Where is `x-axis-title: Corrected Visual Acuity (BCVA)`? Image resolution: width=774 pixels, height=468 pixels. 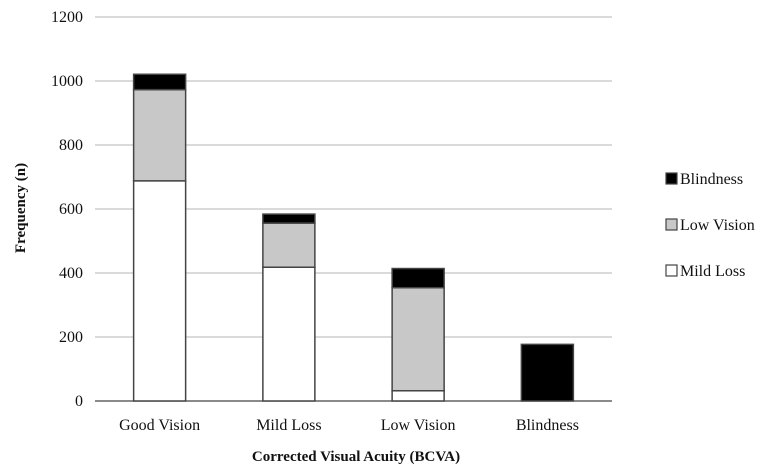
x-axis-title: Corrected Visual Acuity (BCVA) is located at coordinates (356, 457).